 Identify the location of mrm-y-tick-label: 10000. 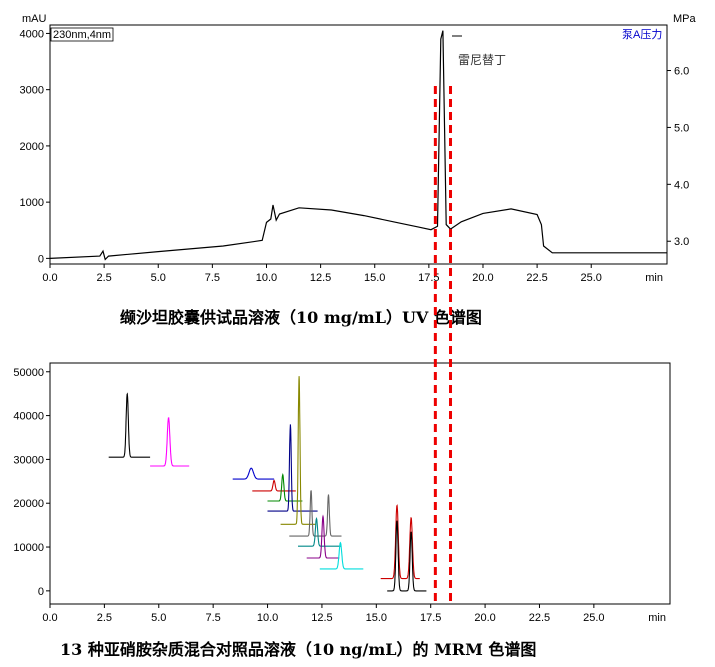
(28, 548).